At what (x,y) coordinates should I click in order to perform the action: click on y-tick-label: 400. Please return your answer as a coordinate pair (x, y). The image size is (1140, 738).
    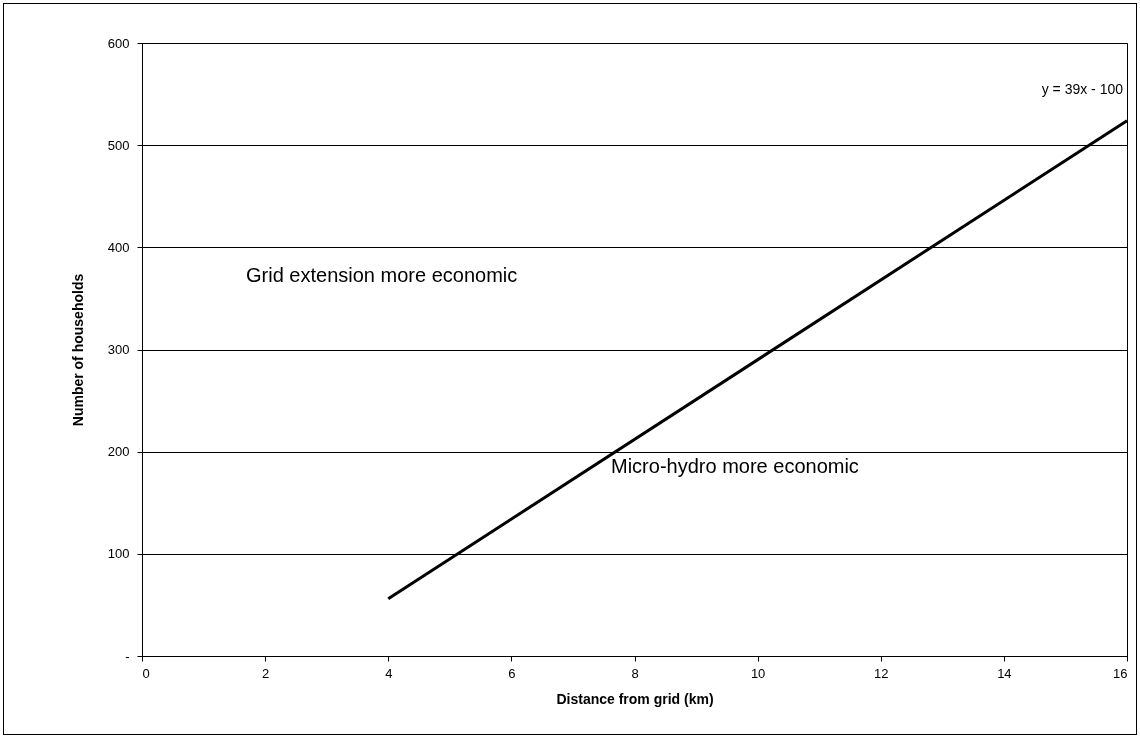
    Looking at the image, I should click on (118, 247).